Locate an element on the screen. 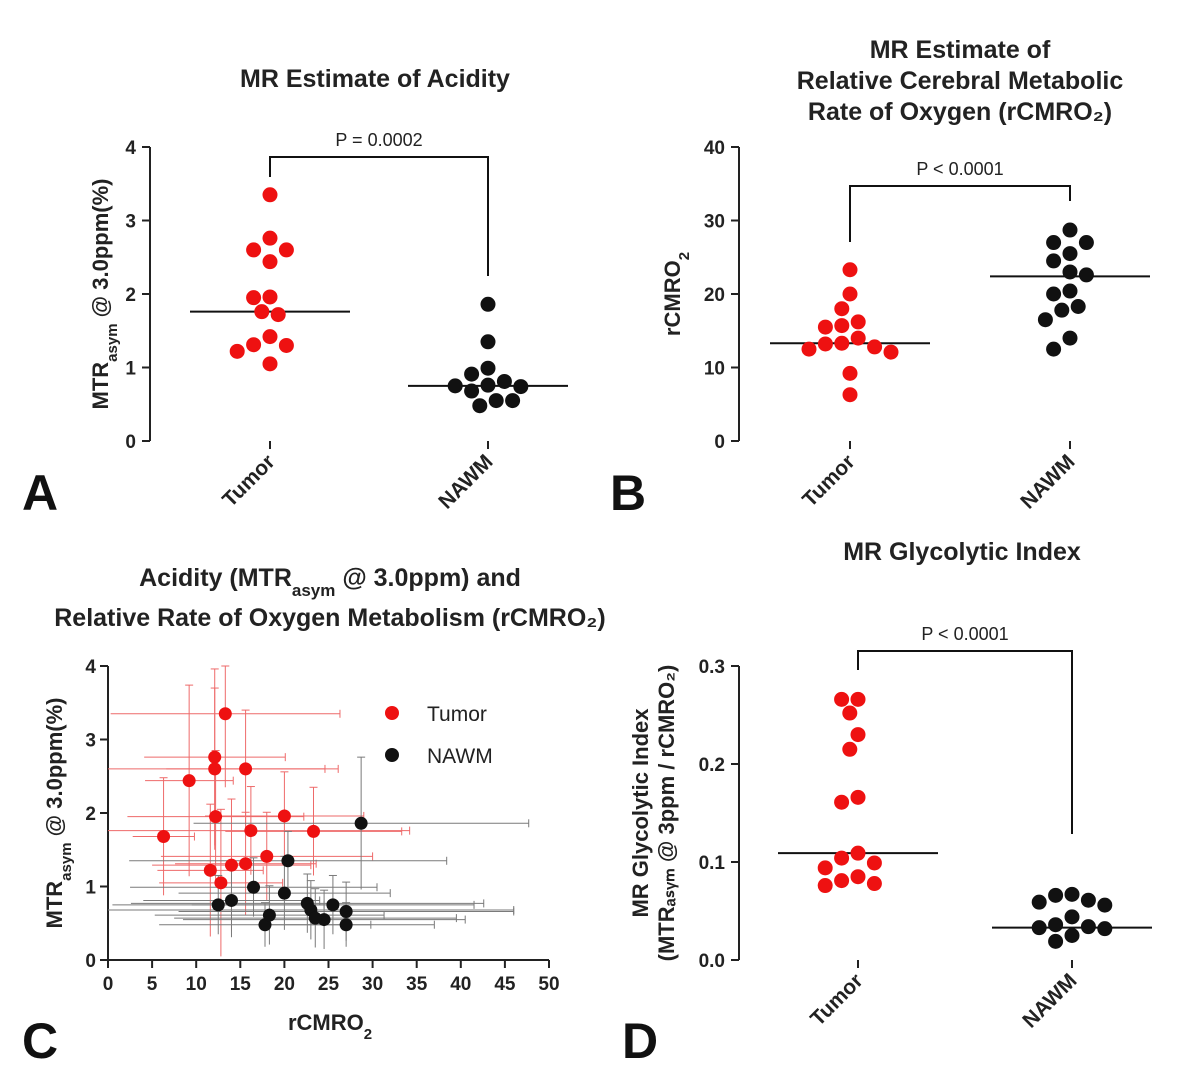 The width and height of the screenshot is (1200, 1072). panel-b-significance-bracket is located at coordinates (960, 213).